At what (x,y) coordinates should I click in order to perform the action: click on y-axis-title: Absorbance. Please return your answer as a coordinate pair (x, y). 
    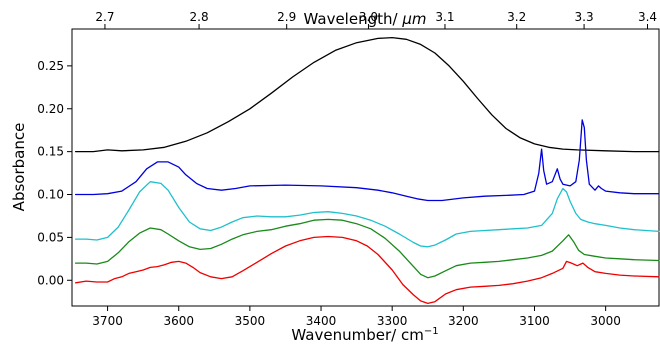
    Looking at the image, I should click on (19, 167).